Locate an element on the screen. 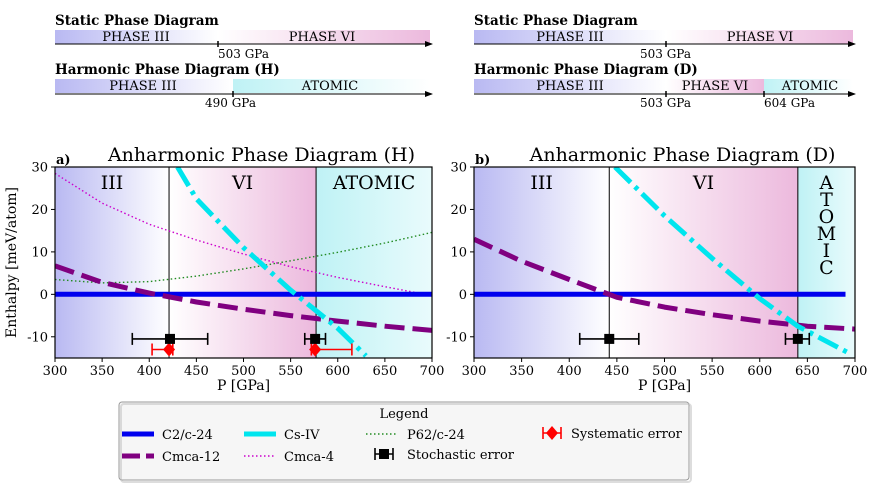 This screenshot has width=872, height=491. legend-entry-csiv: Cs-IV is located at coordinates (282, 435).